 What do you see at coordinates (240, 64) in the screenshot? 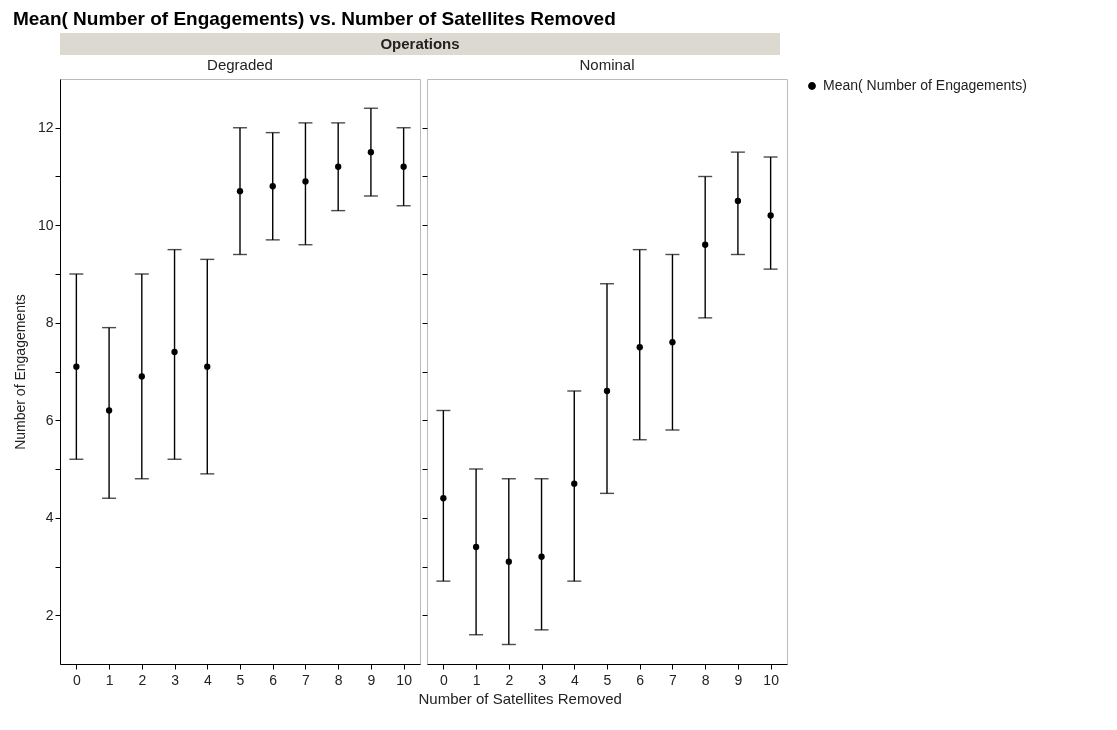
I see `text: Degraded` at bounding box center [240, 64].